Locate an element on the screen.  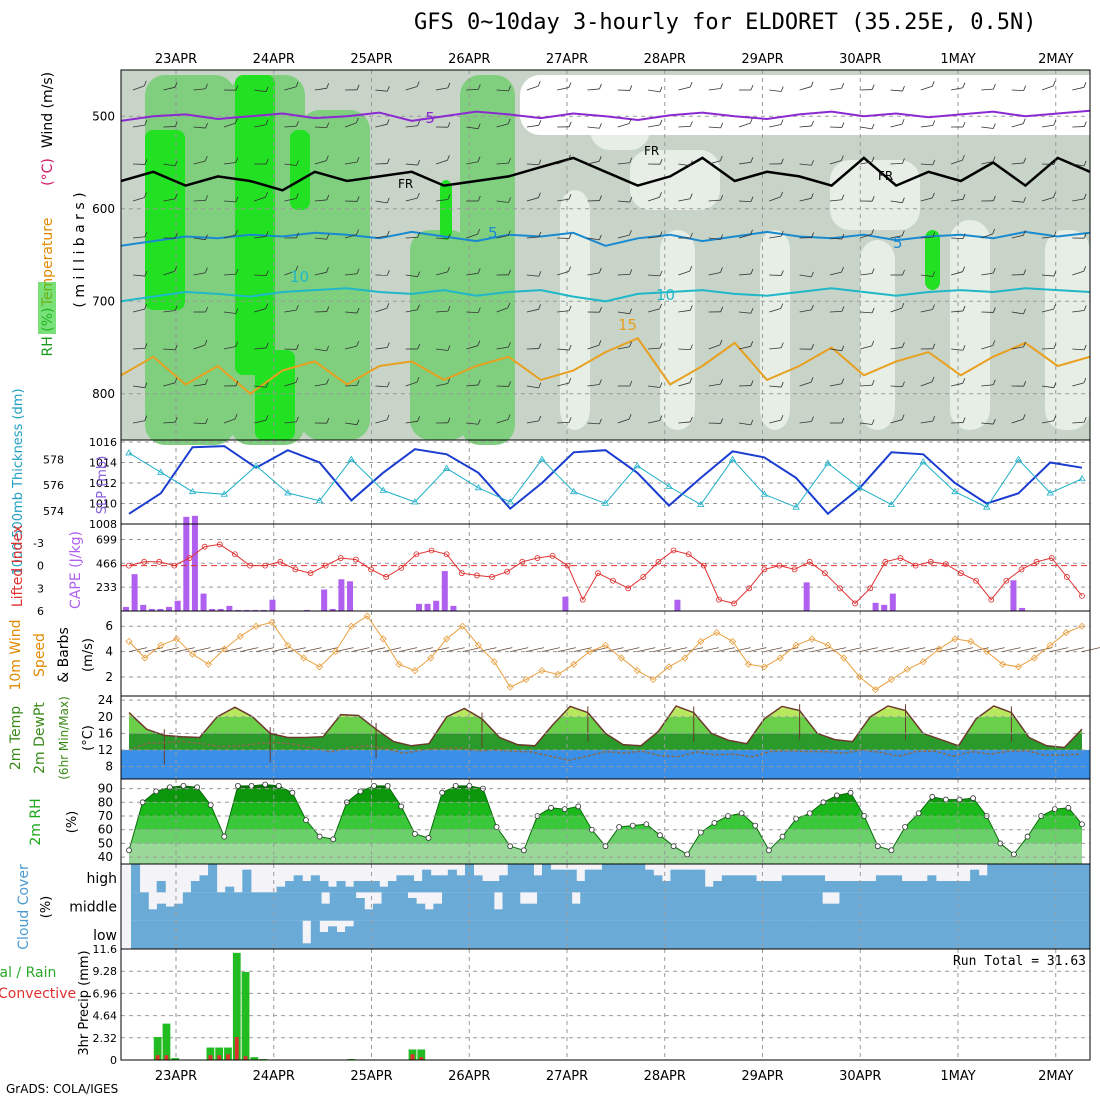
temp-ylabel-part: 2m Temp is located at coordinates (16, 738).